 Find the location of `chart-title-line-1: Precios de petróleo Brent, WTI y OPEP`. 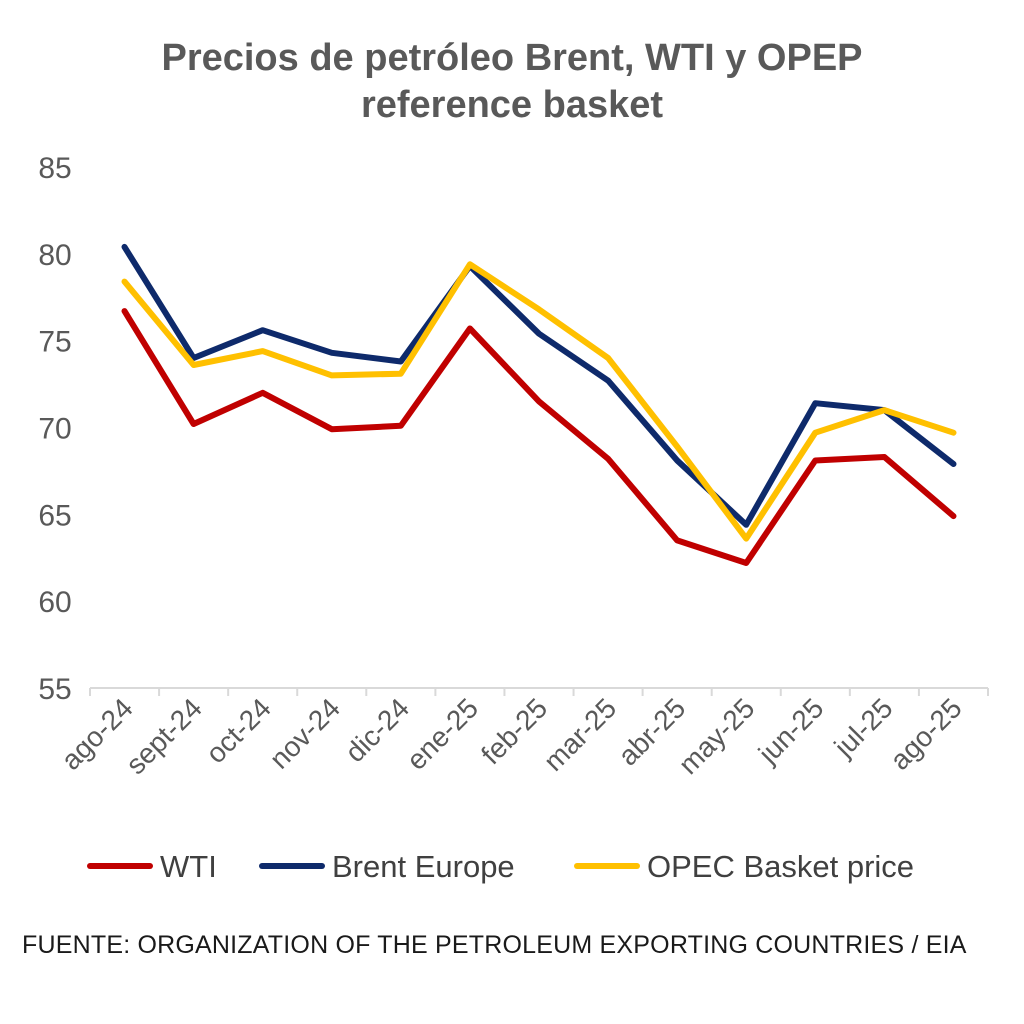

chart-title-line-1: Precios de petróleo Brent, WTI y OPEP is located at coordinates (511, 58).